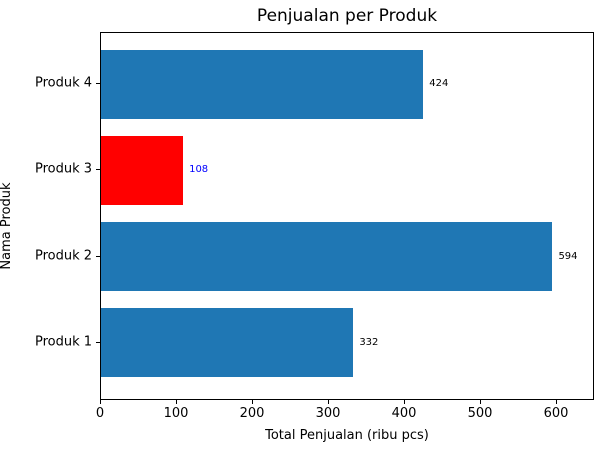 Image resolution: width=606 pixels, height=455 pixels. I want to click on value-label-produk-3: 108, so click(199, 170).